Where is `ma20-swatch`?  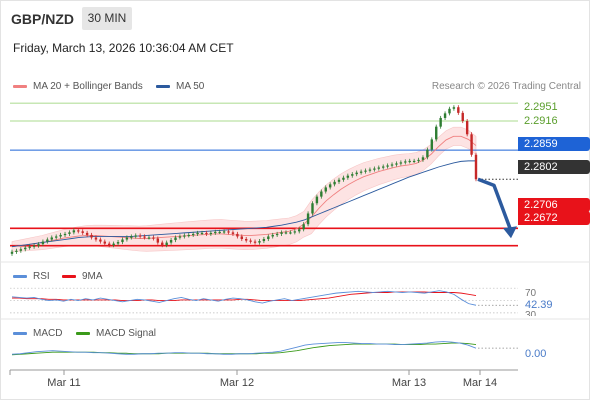 ma20-swatch is located at coordinates (20, 86).